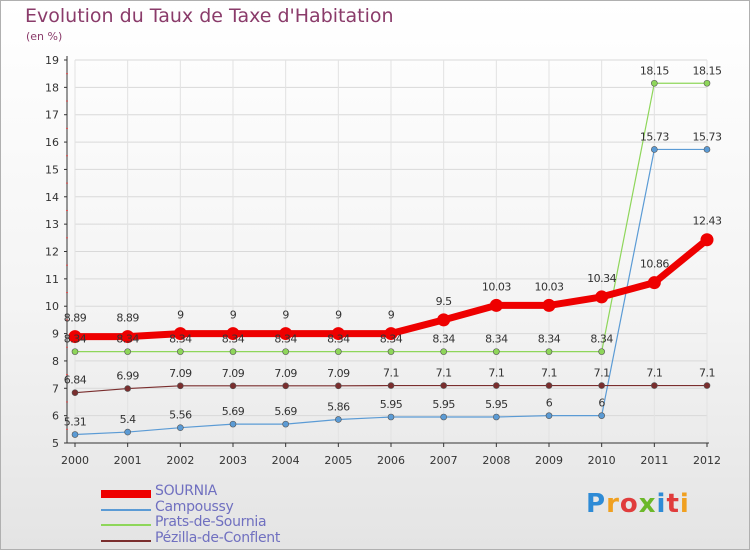 This screenshot has width=750, height=550. What do you see at coordinates (444, 301) in the screenshot?
I see `data-label: 9.5` at bounding box center [444, 301].